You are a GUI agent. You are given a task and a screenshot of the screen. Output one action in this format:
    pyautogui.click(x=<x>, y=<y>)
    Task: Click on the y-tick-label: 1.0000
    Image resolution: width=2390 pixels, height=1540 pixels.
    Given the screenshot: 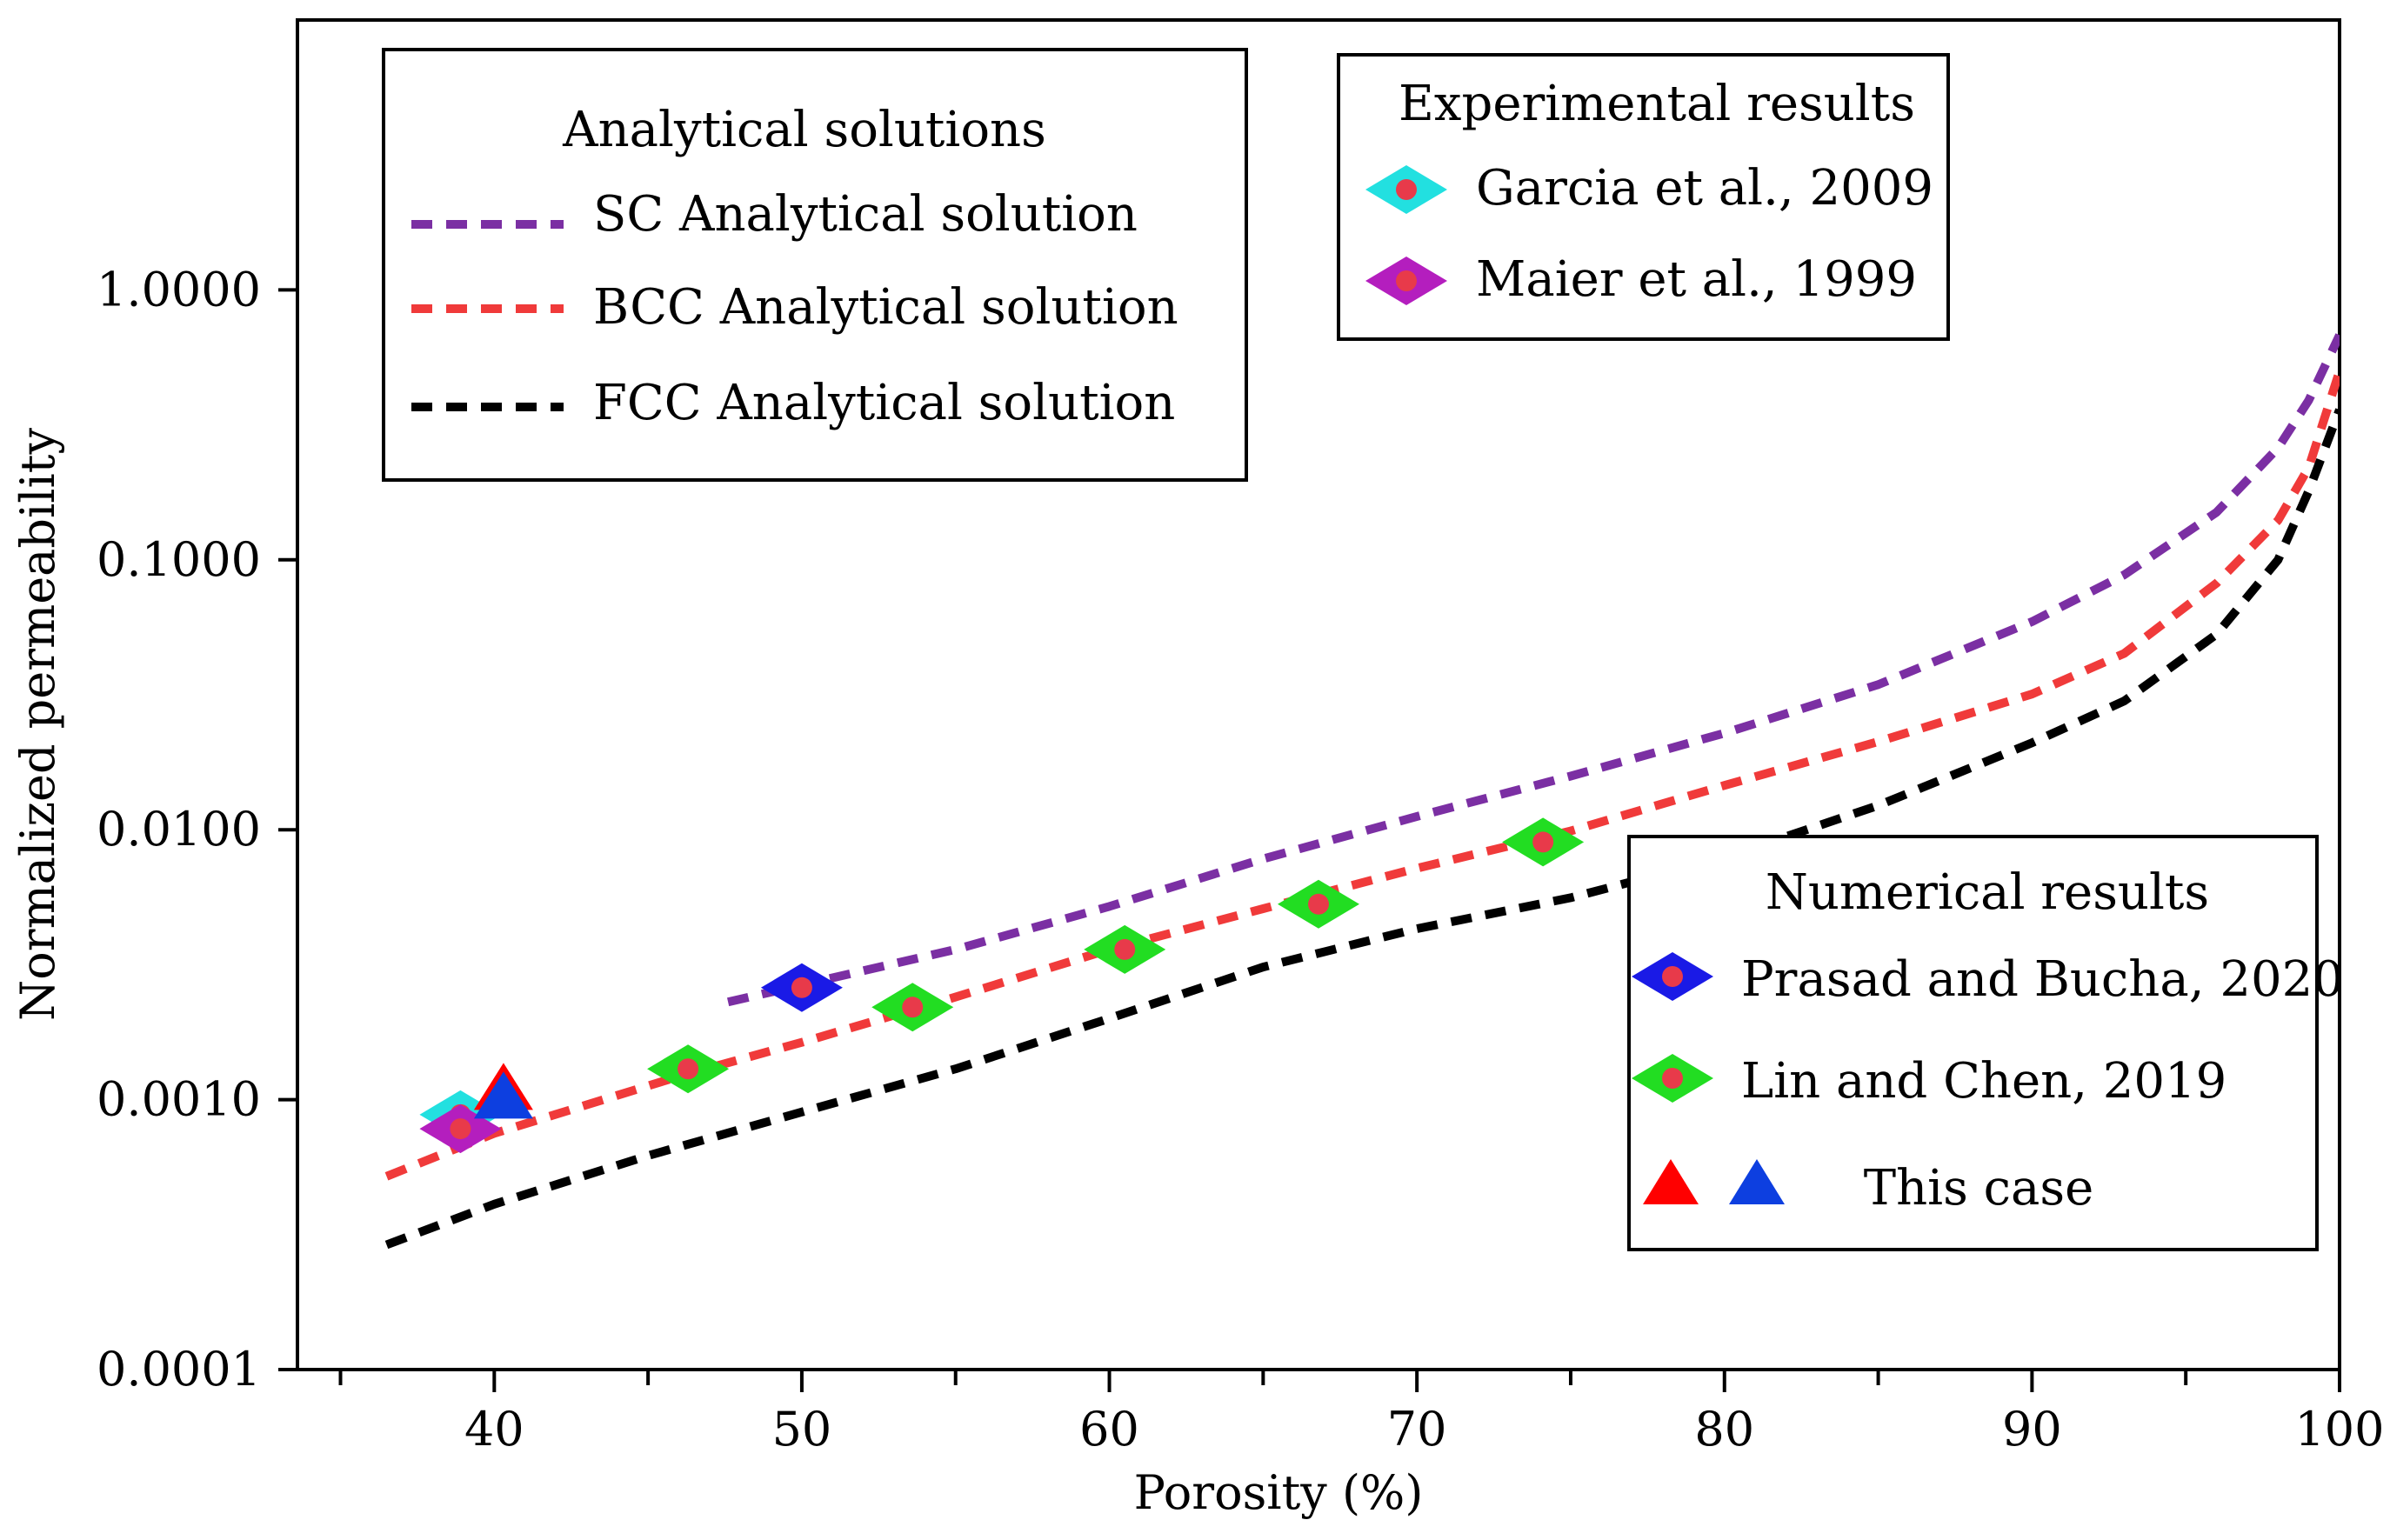 What is the action you would take?
    pyautogui.click(x=179, y=289)
    